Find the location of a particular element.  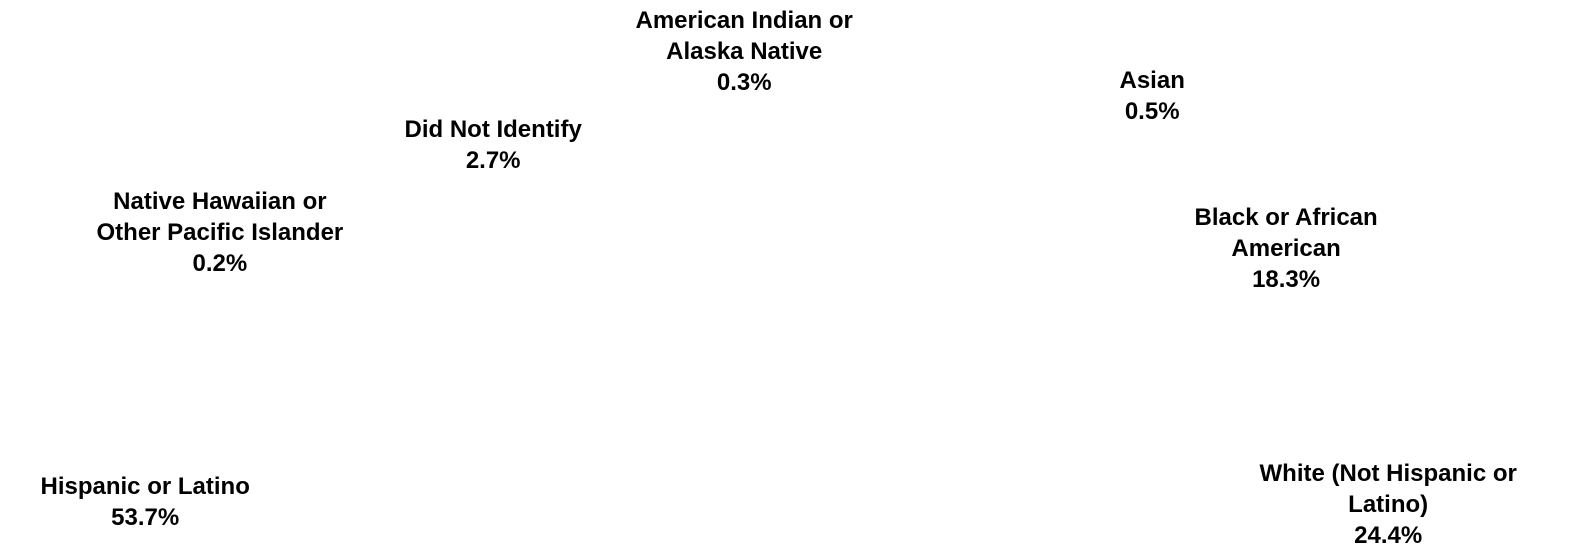

slice-label-did-not-identify: Did Not Identify 2.7% is located at coordinates (493, 145).